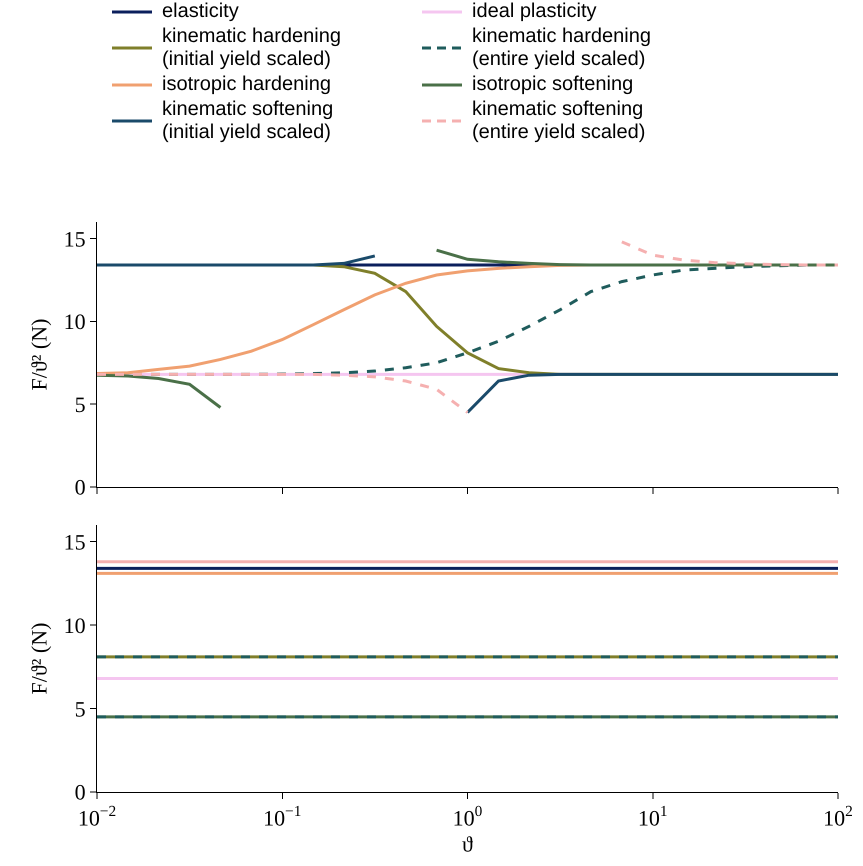 The width and height of the screenshot is (863, 866). What do you see at coordinates (467, 816) in the screenshot?
I see `x-tick-label: 10$^{0}$` at bounding box center [467, 816].